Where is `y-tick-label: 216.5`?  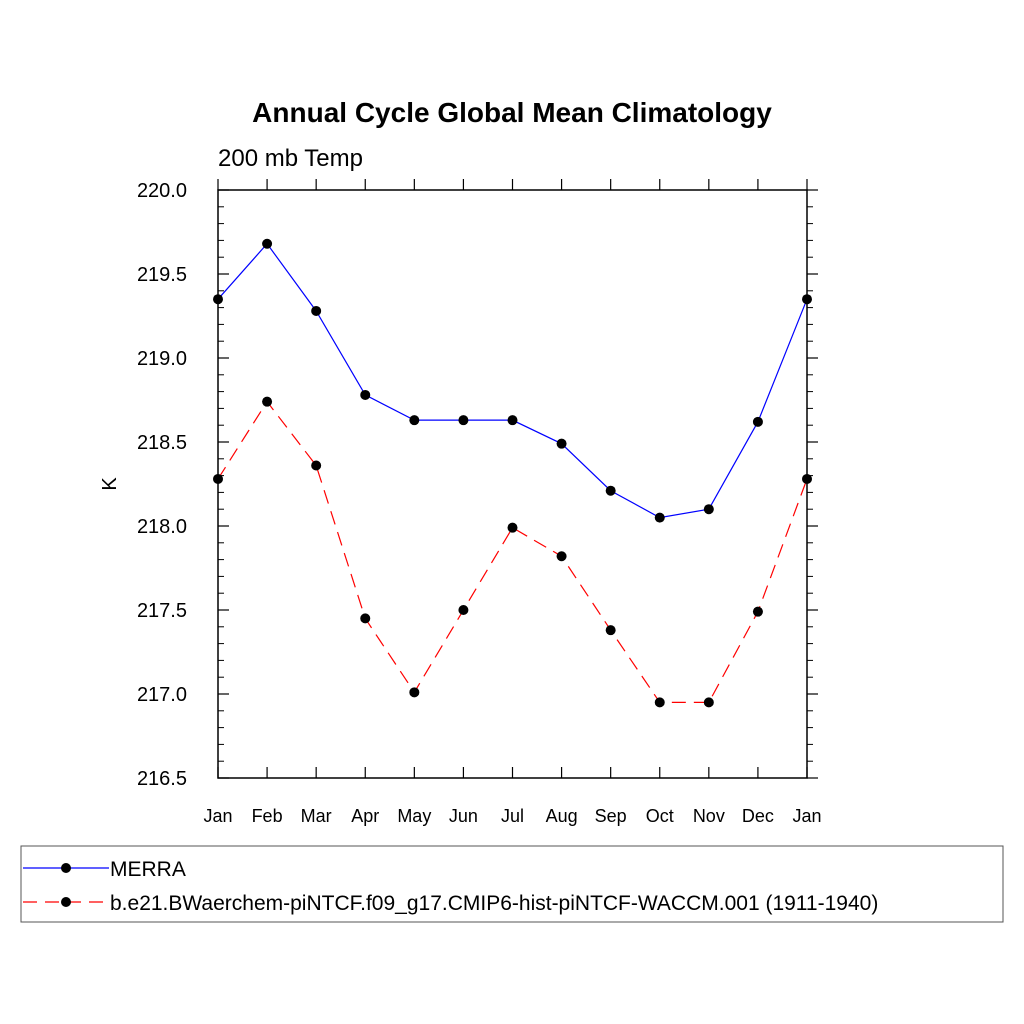 y-tick-label: 216.5 is located at coordinates (162, 779).